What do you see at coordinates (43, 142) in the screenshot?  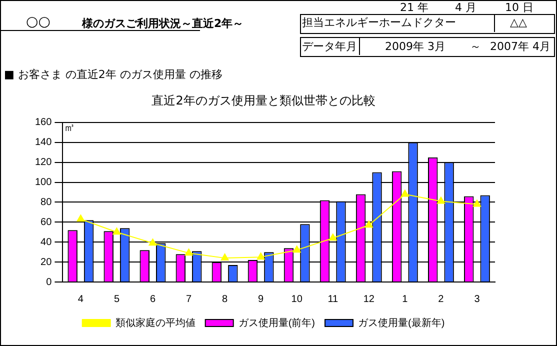 I see `y-tick-label: 140` at bounding box center [43, 142].